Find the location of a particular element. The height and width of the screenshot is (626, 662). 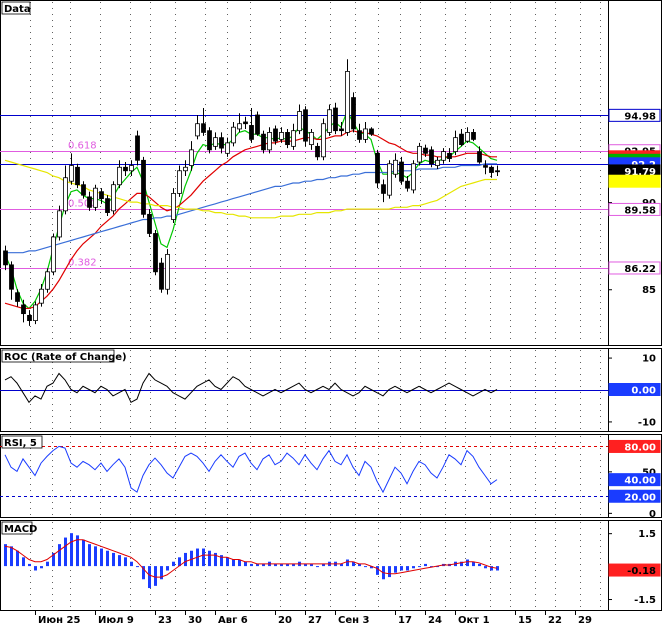

moving-average-line is located at coordinates (250, 189).